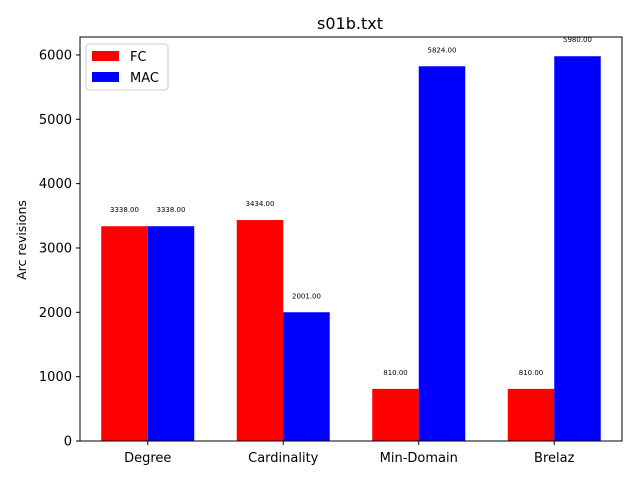  Describe the element at coordinates (171, 210) in the screenshot. I see `bar-value-label-mac-degree: 3338.00` at that location.